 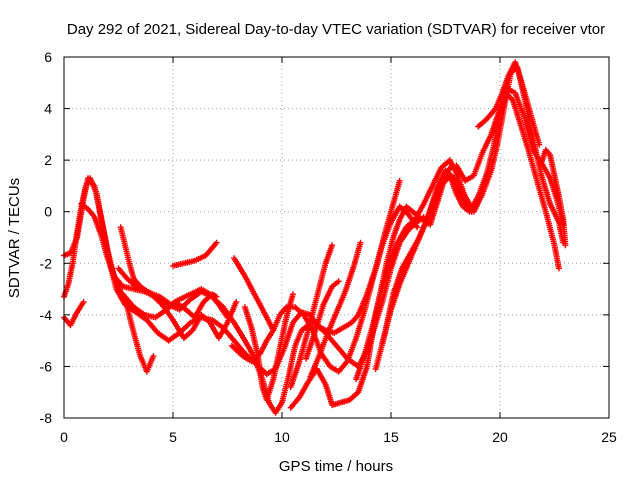 What do you see at coordinates (173, 437) in the screenshot?
I see `x-tick-label: 5` at bounding box center [173, 437].